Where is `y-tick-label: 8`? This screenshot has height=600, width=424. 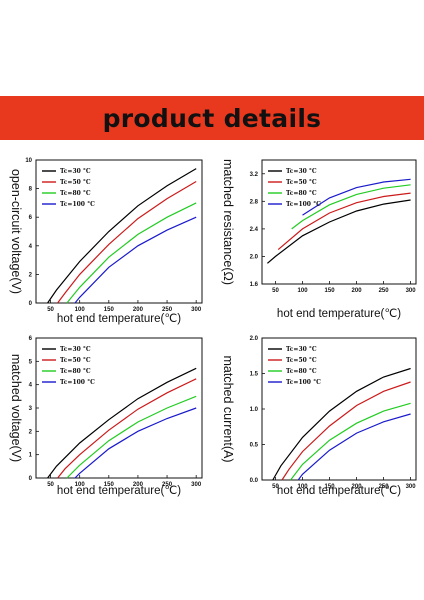 y-tick-label: 8 is located at coordinates (31, 190).